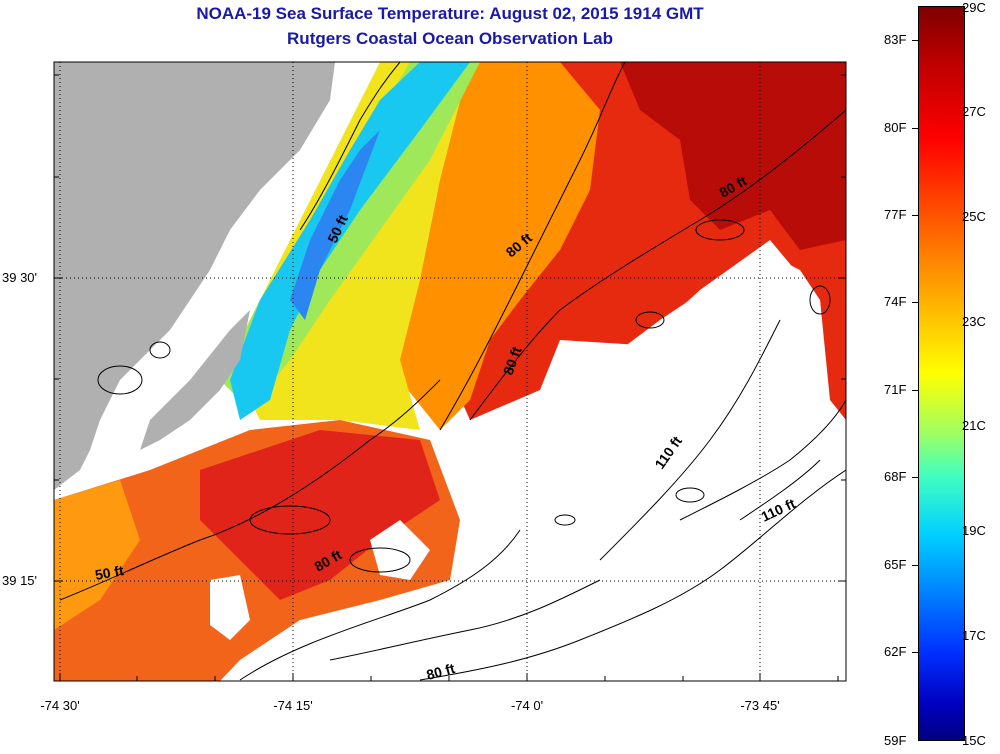  What do you see at coordinates (109, 572) in the screenshot?
I see `contour-label: 50 ft` at bounding box center [109, 572].